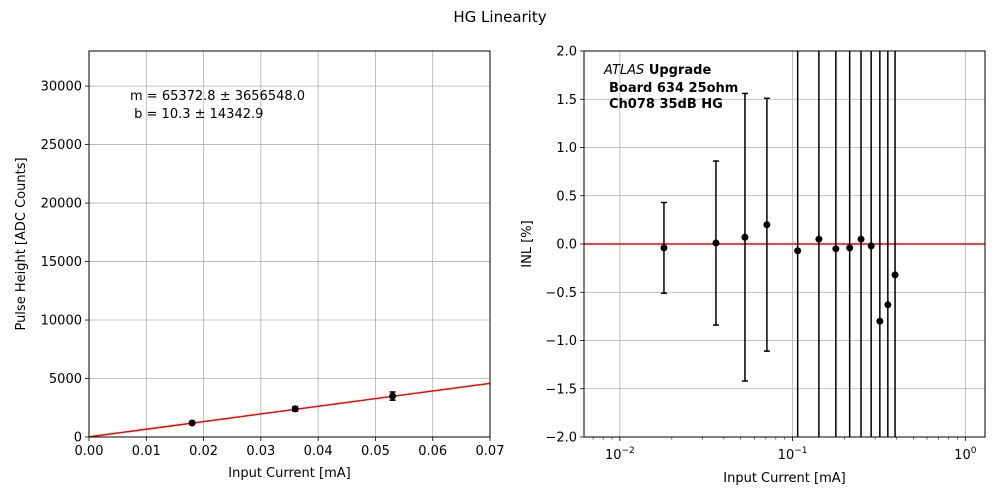 The height and width of the screenshot is (500, 1000). Describe the element at coordinates (289, 473) in the screenshot. I see `left-x-axis-label: Input Current [mA]` at that location.